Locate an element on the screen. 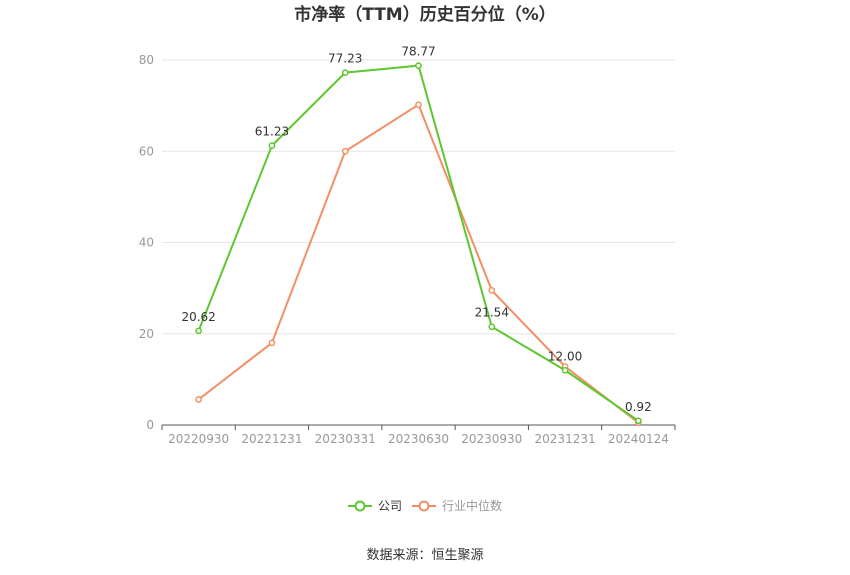 This screenshot has width=850, height=575. data-label: 12.00 is located at coordinates (565, 356).